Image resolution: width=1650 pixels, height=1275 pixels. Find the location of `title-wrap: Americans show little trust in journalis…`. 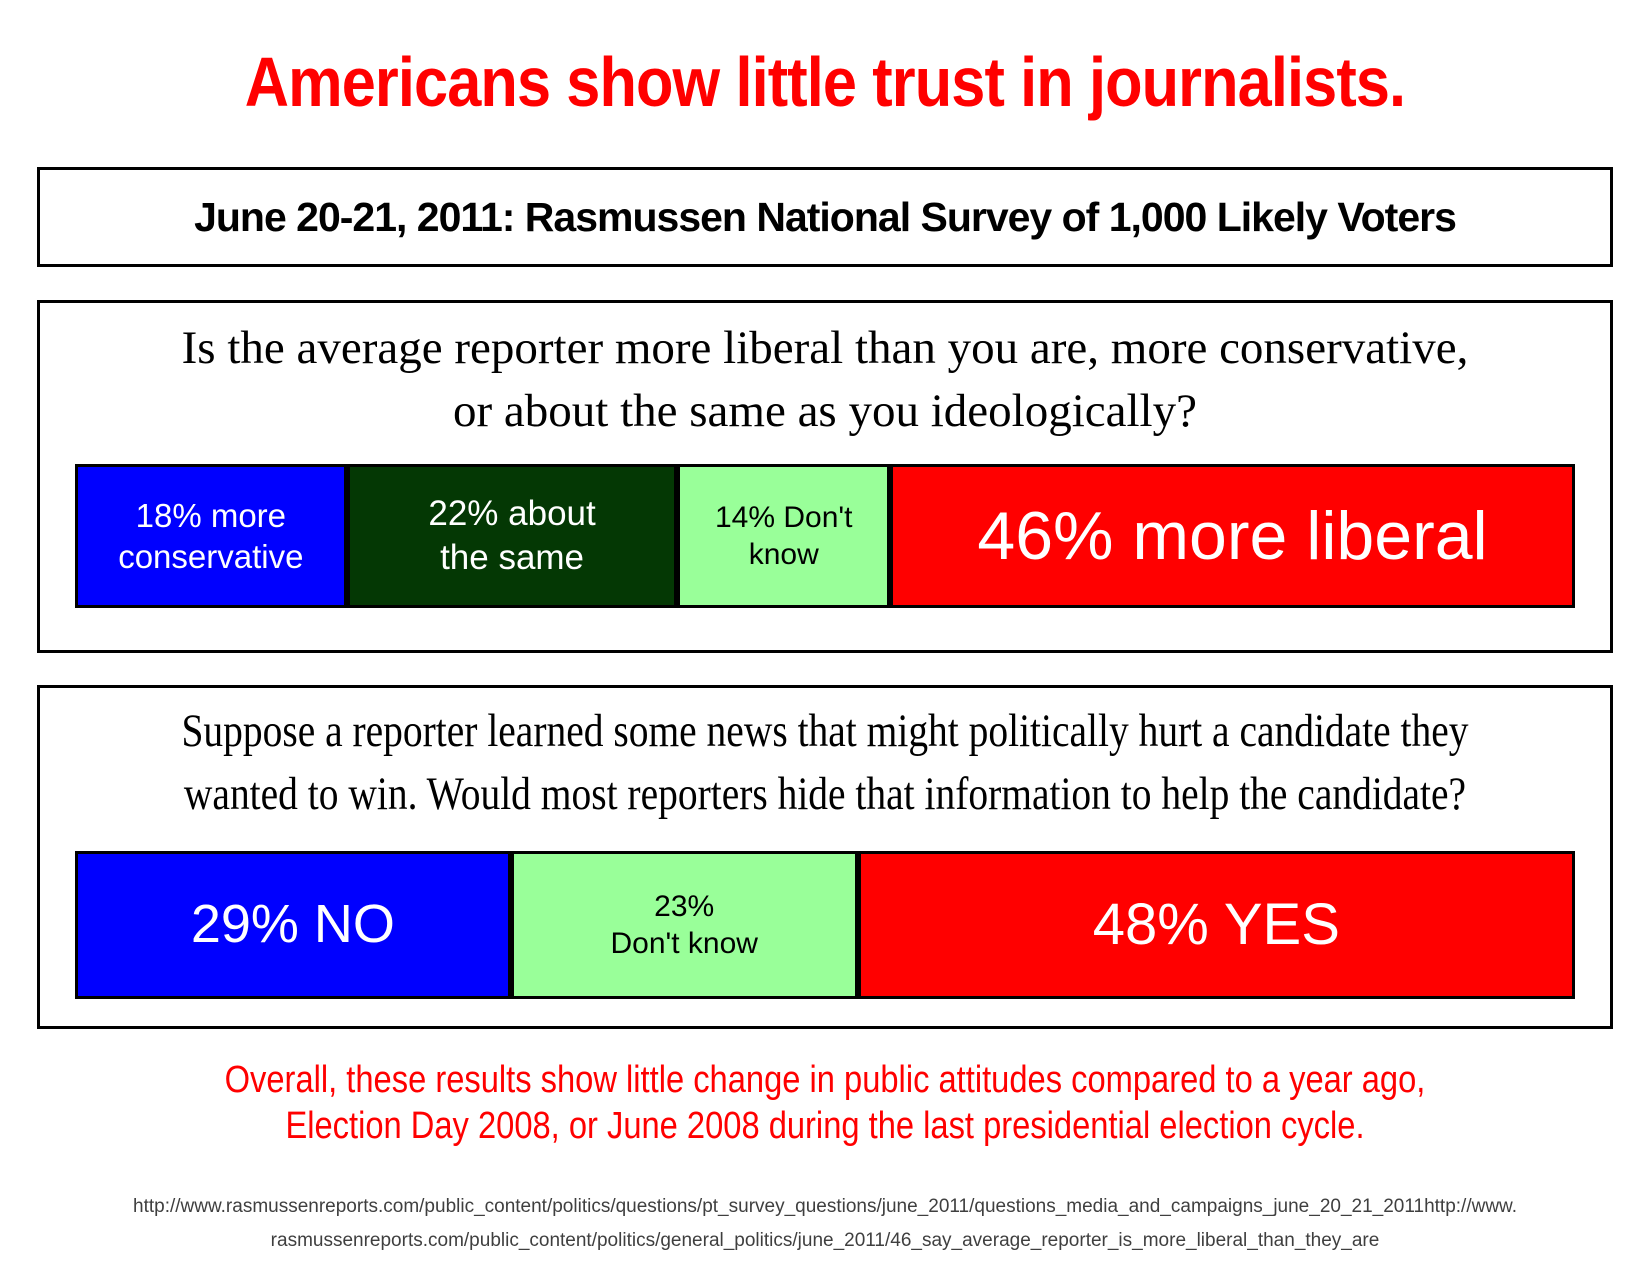

title-wrap: Americans show little trust in journalis… is located at coordinates (825, 82).